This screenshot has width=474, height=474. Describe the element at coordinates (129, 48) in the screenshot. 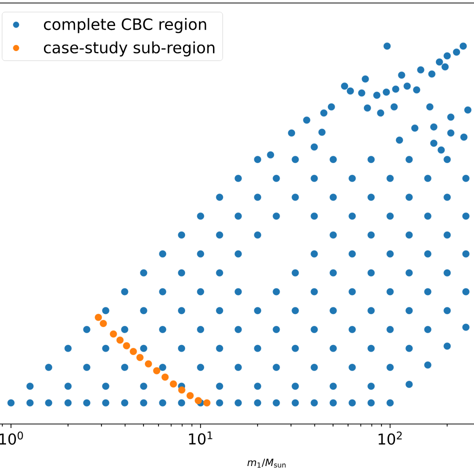

I see `legend-label: case-study sub-region` at that location.